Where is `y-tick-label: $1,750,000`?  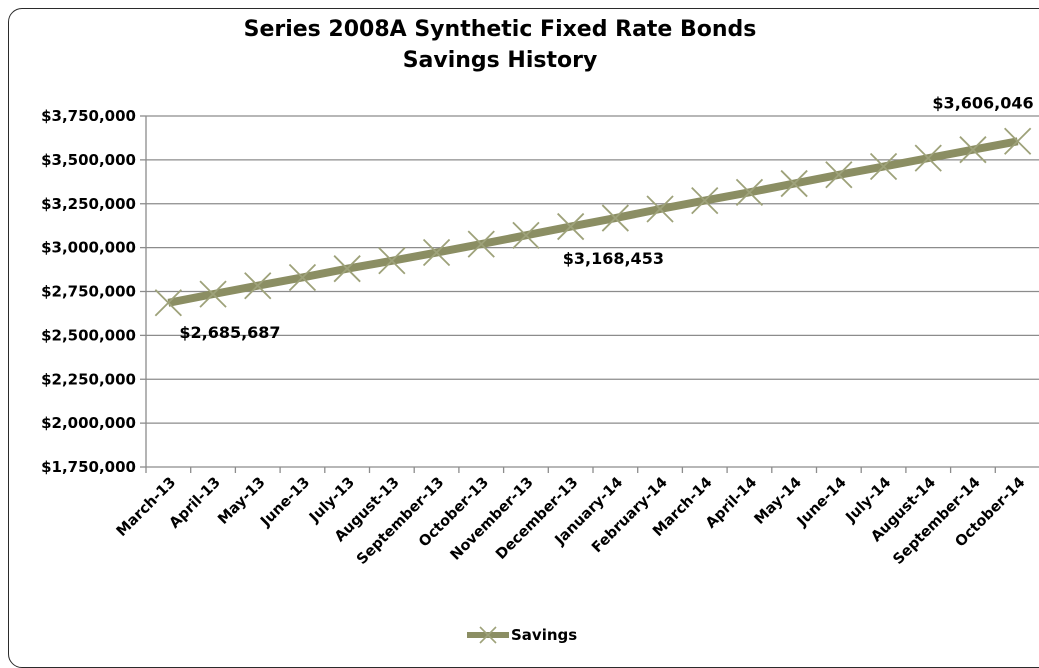 y-tick-label: $1,750,000 is located at coordinates (88, 467).